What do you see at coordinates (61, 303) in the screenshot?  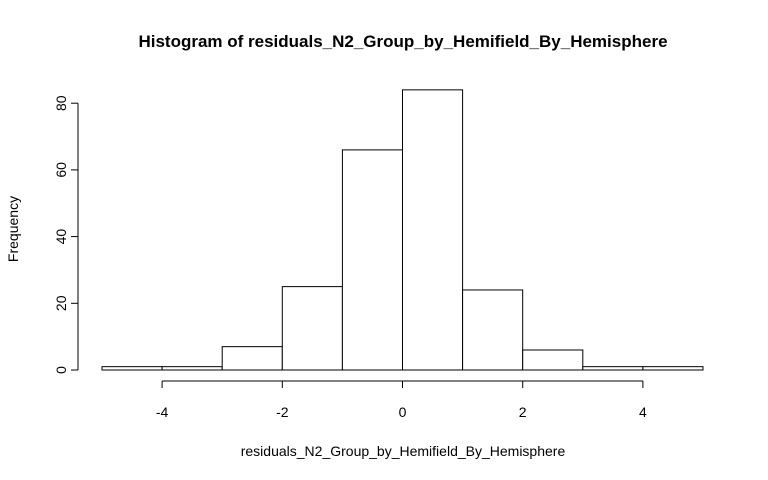 I see `y-tick-label-1: 20` at bounding box center [61, 303].